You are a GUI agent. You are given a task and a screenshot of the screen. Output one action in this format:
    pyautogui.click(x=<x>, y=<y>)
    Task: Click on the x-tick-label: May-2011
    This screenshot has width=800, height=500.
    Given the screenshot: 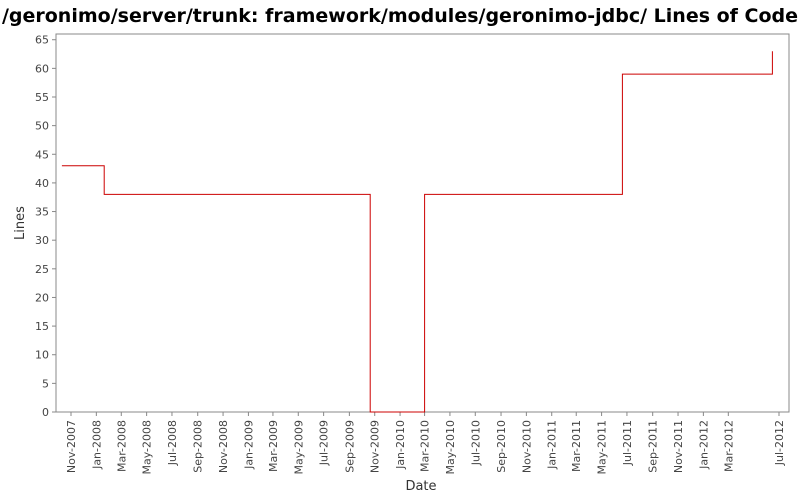 What is the action you would take?
    pyautogui.click(x=602, y=447)
    